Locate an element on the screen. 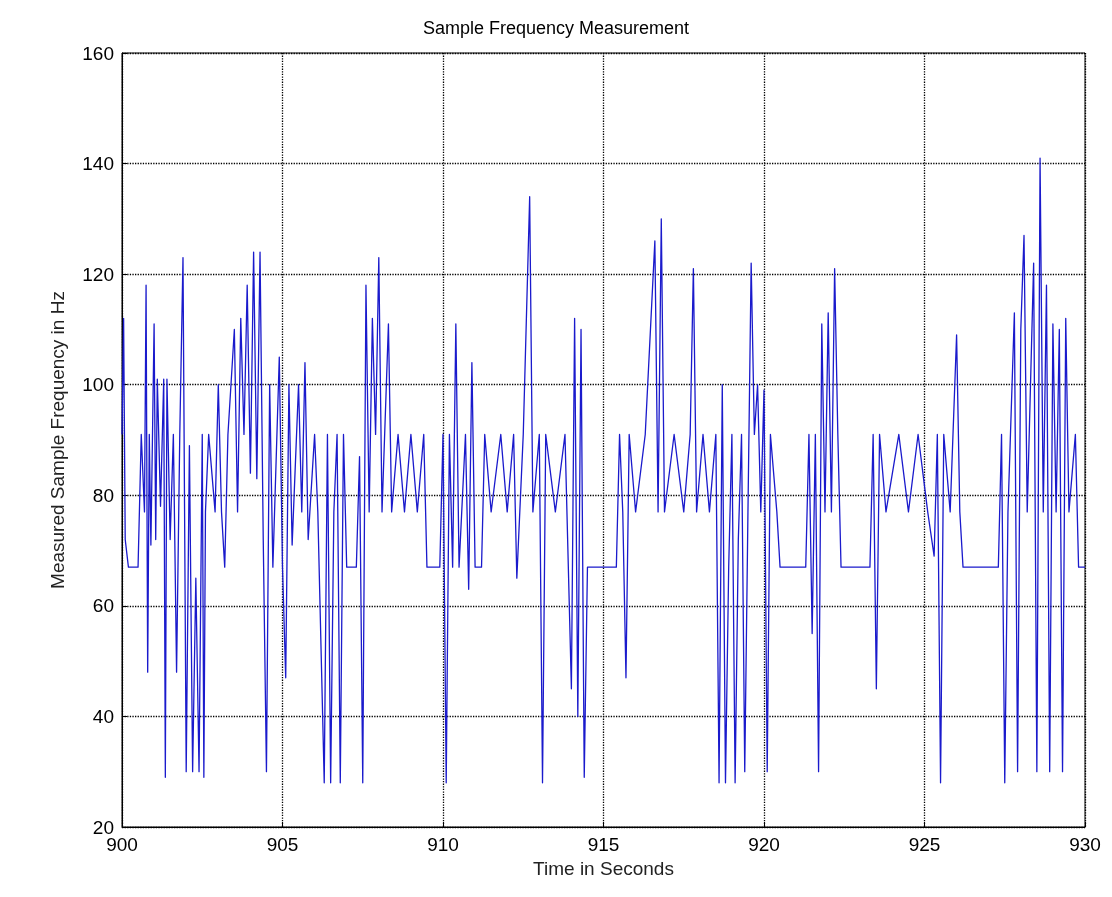  chart-title: Sample Frequency Measurement is located at coordinates (556, 28).